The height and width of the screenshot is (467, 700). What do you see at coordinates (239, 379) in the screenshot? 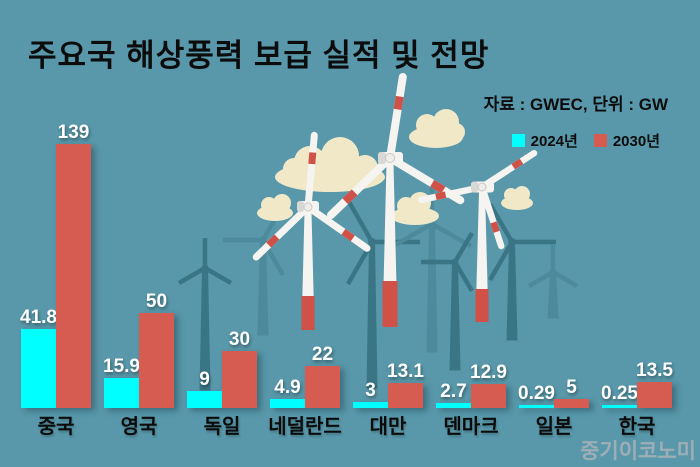
I see `bar-2030년-독일` at bounding box center [239, 379].